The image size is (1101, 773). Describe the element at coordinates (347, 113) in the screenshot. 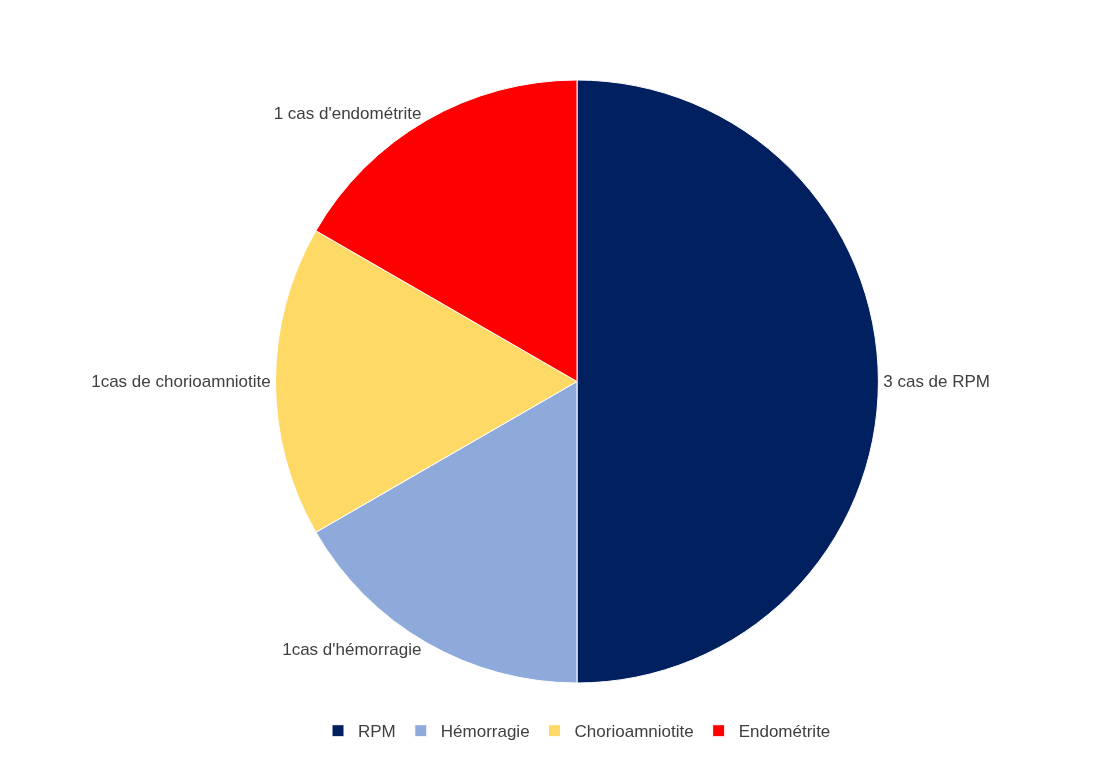

I see `data-label: 1 cas d'endométrite` at that location.